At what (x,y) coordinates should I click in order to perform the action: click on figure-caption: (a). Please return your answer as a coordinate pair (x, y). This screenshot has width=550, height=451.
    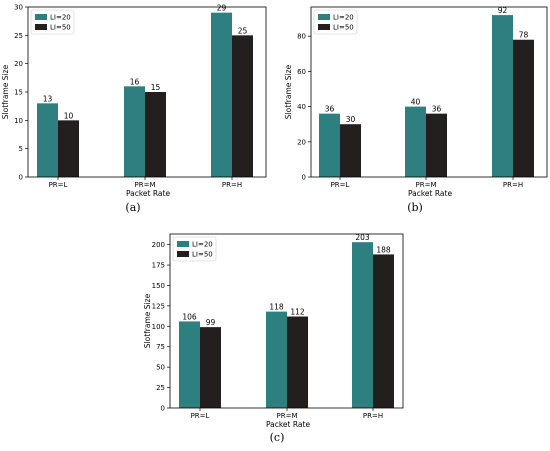
    Looking at the image, I should click on (132, 207).